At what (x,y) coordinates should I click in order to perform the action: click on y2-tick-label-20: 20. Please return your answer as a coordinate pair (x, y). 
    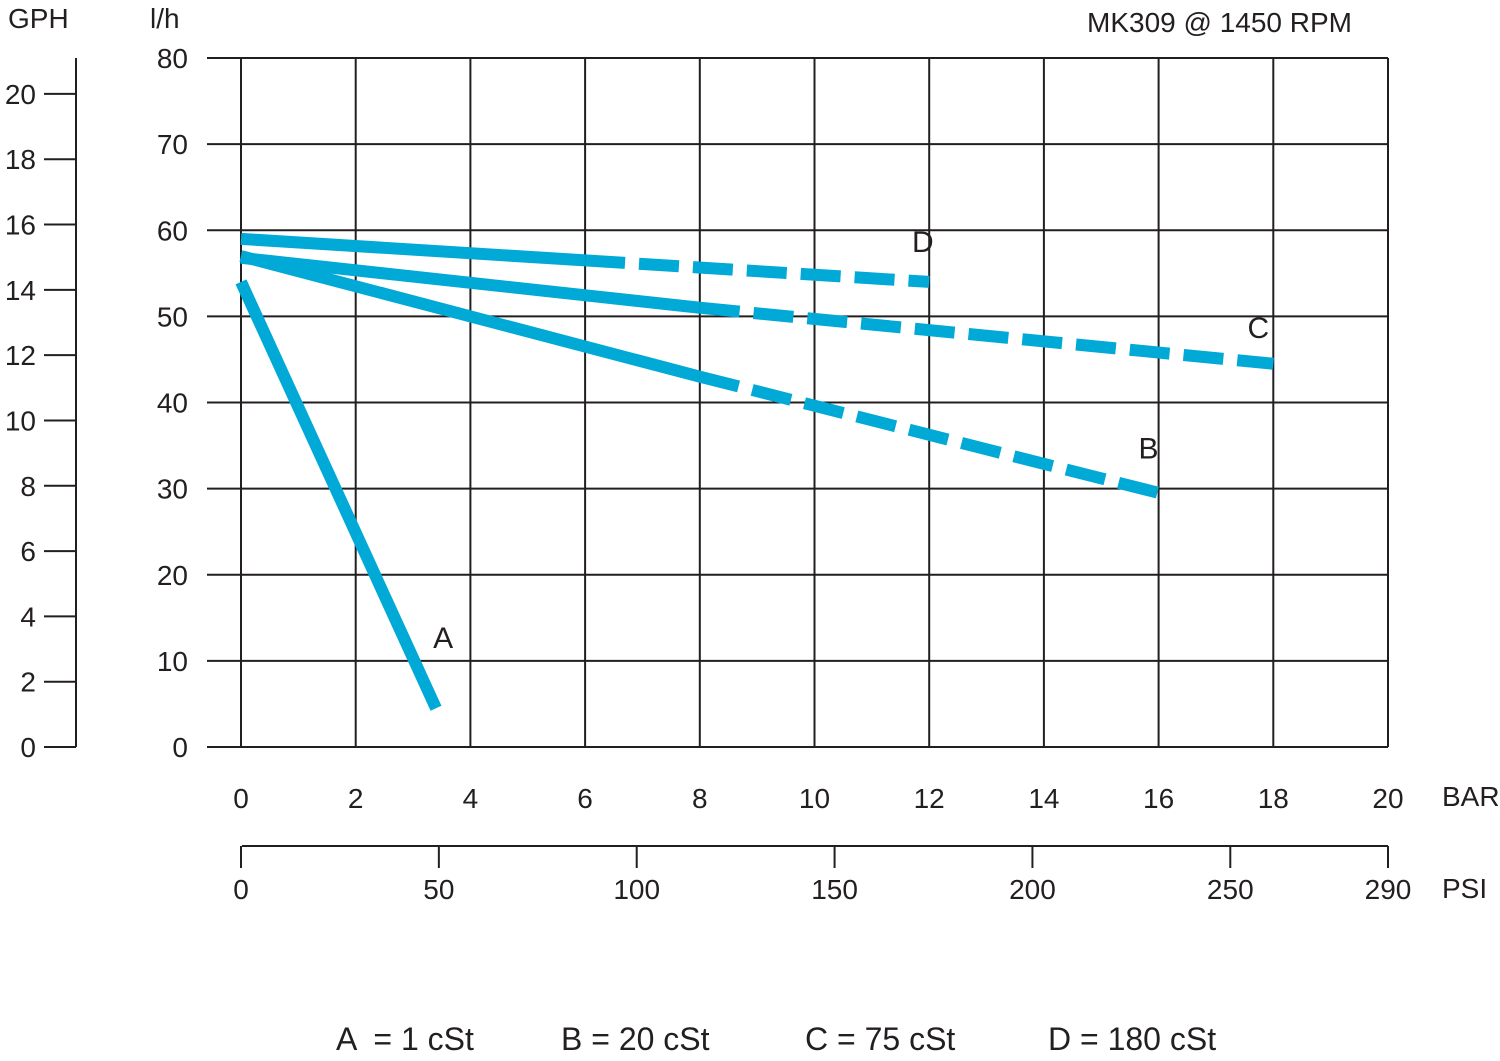
    Looking at the image, I should click on (20, 94).